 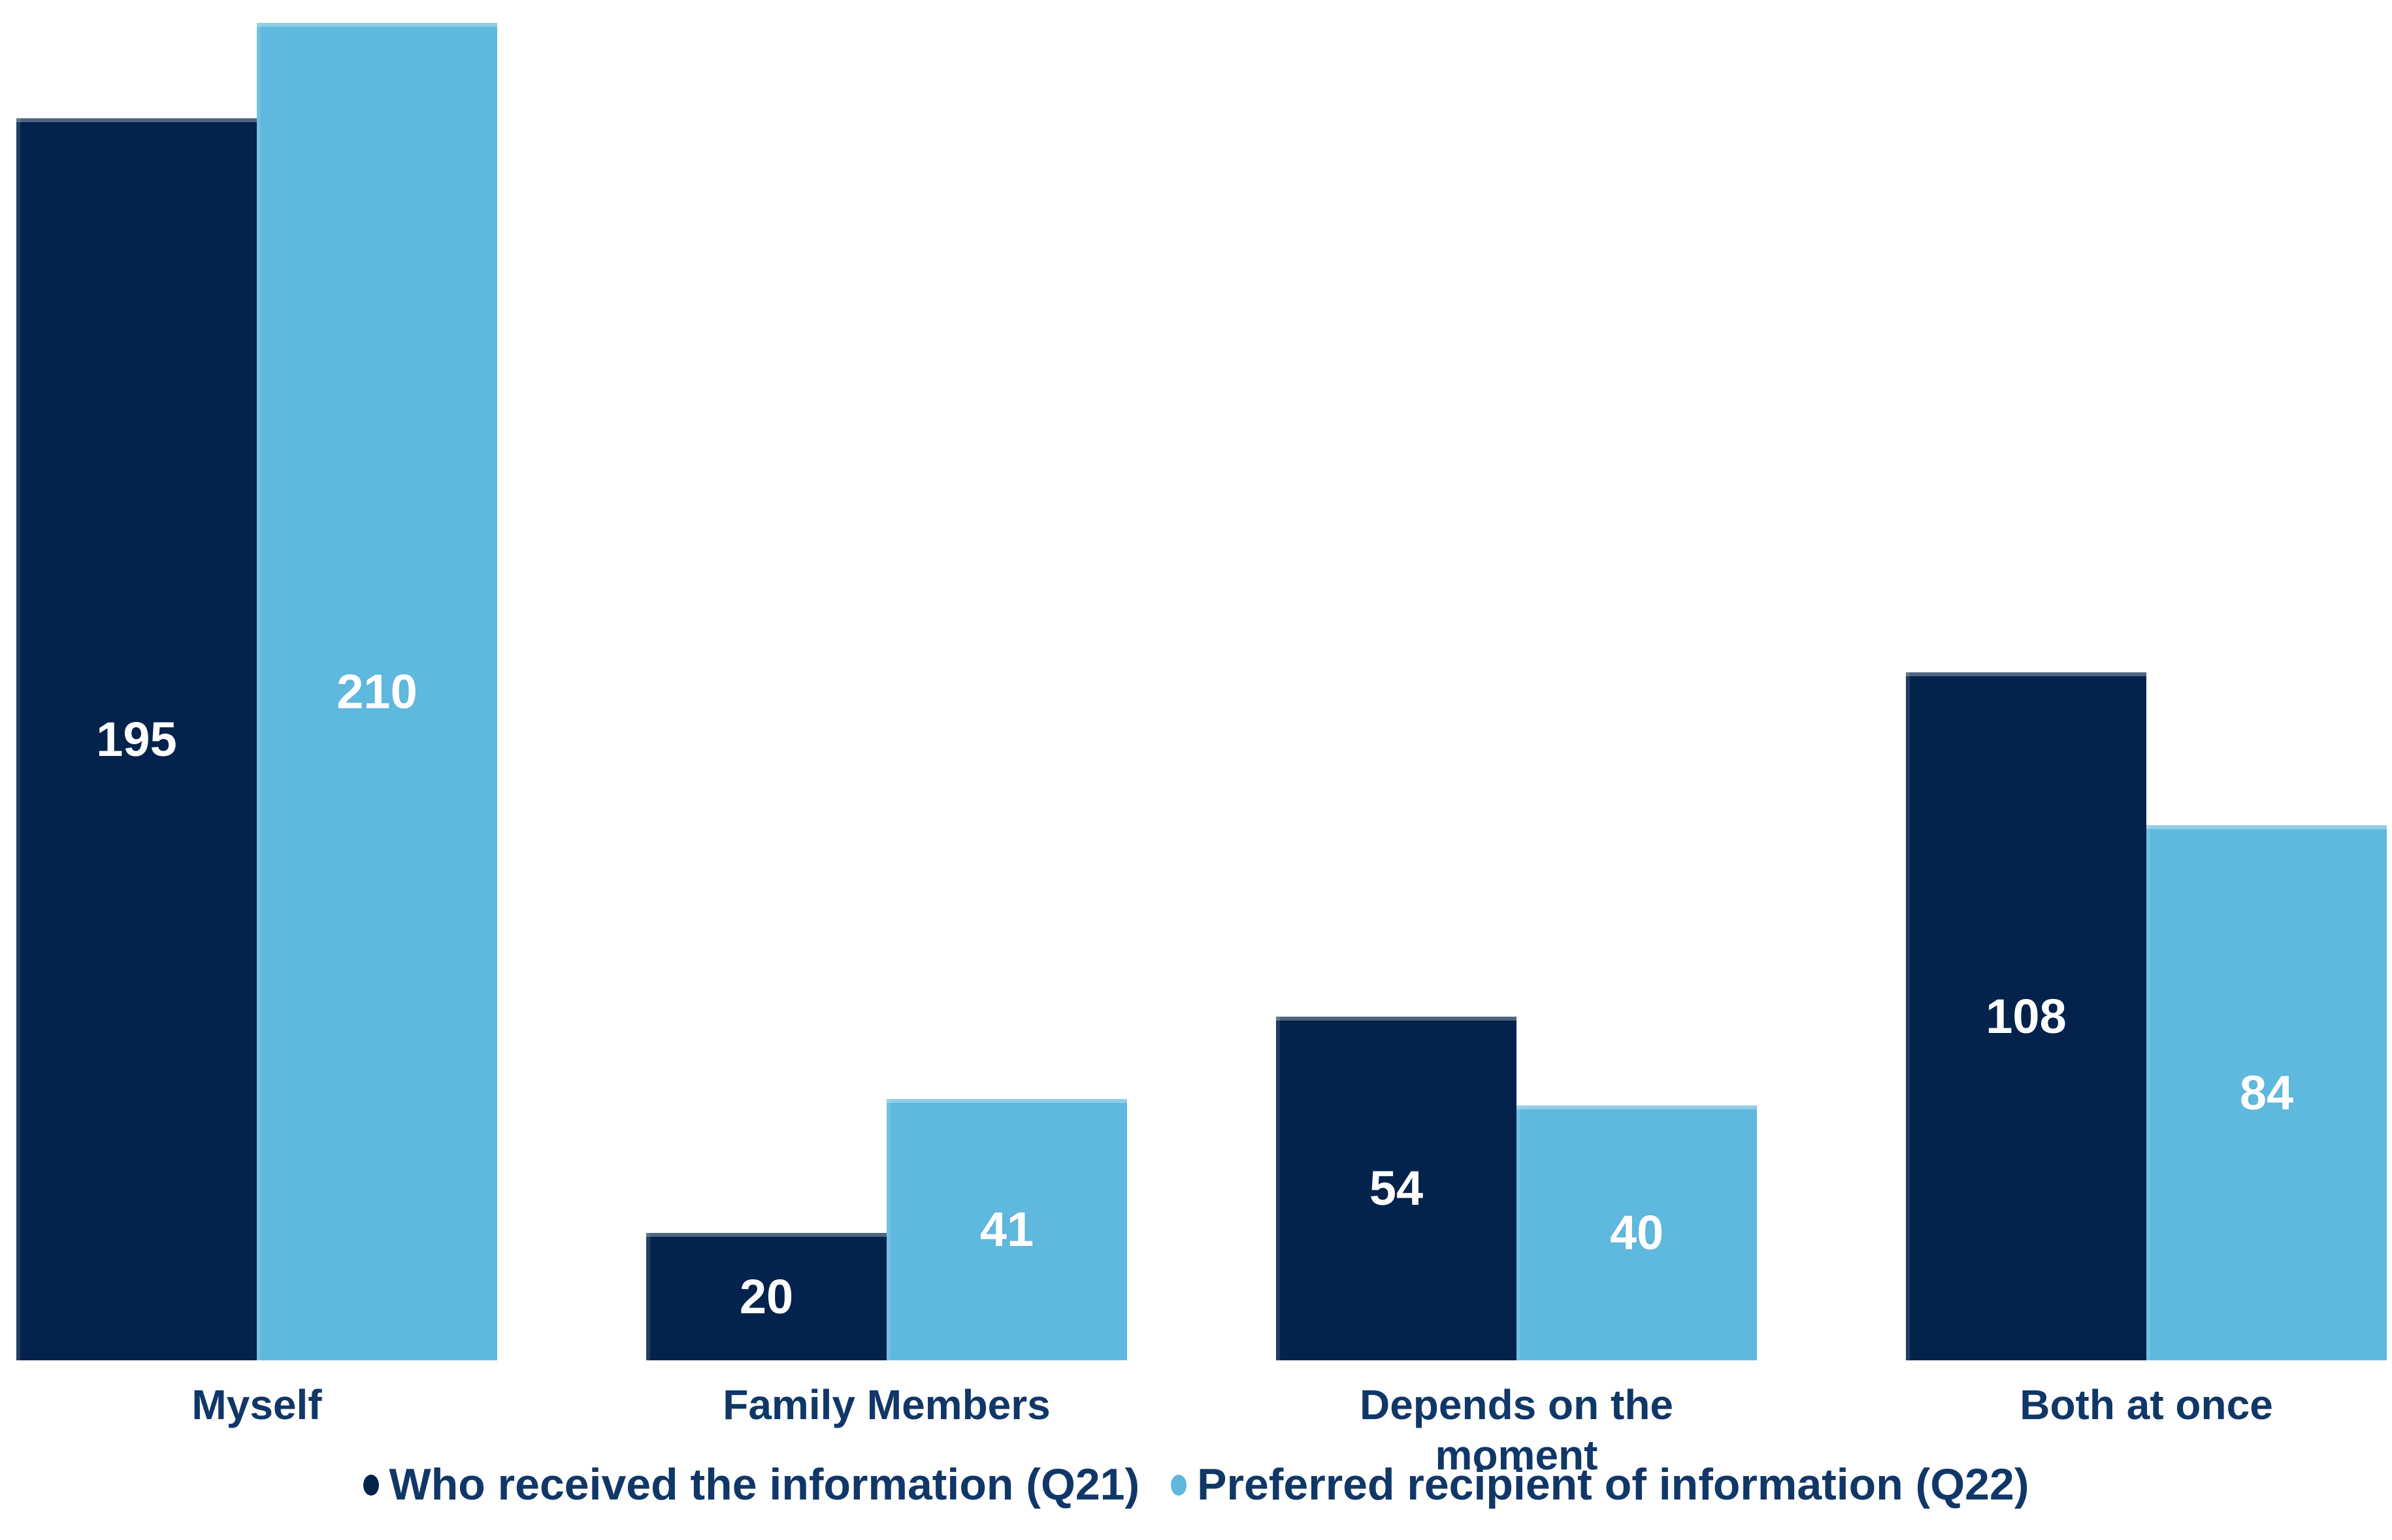 I want to click on legend-label: Who received the information (Q21), so click(x=764, y=1484).